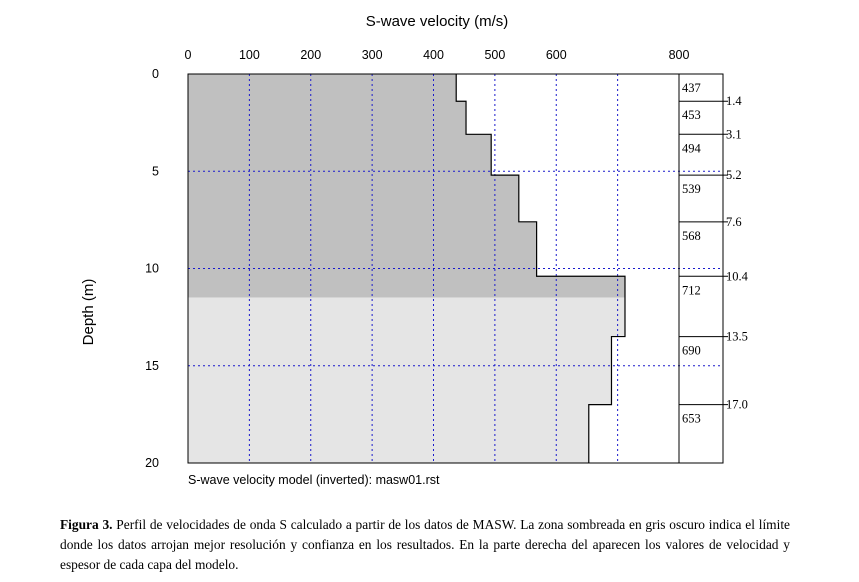 Image resolution: width=859 pixels, height=582 pixels. What do you see at coordinates (737, 276) in the screenshot?
I see `layer-boundary-label: 10.4` at bounding box center [737, 276].